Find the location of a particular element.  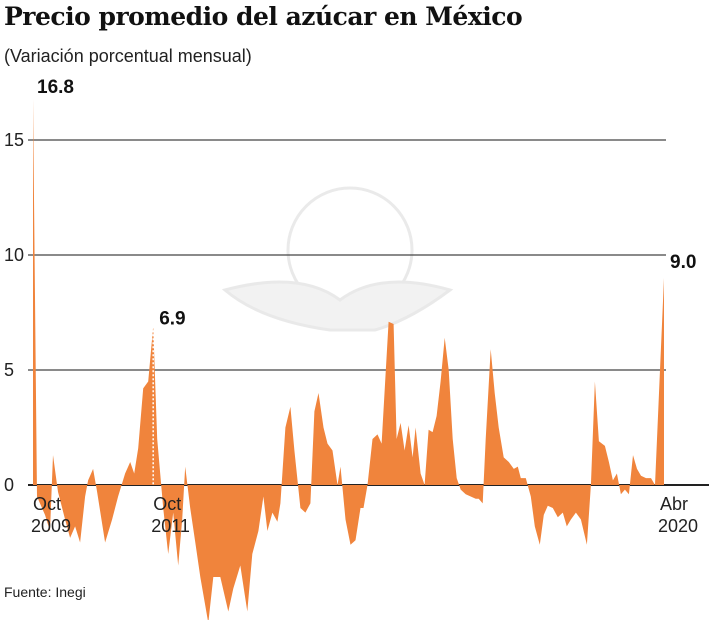

x-tick-label: 2009 is located at coordinates (51, 526).